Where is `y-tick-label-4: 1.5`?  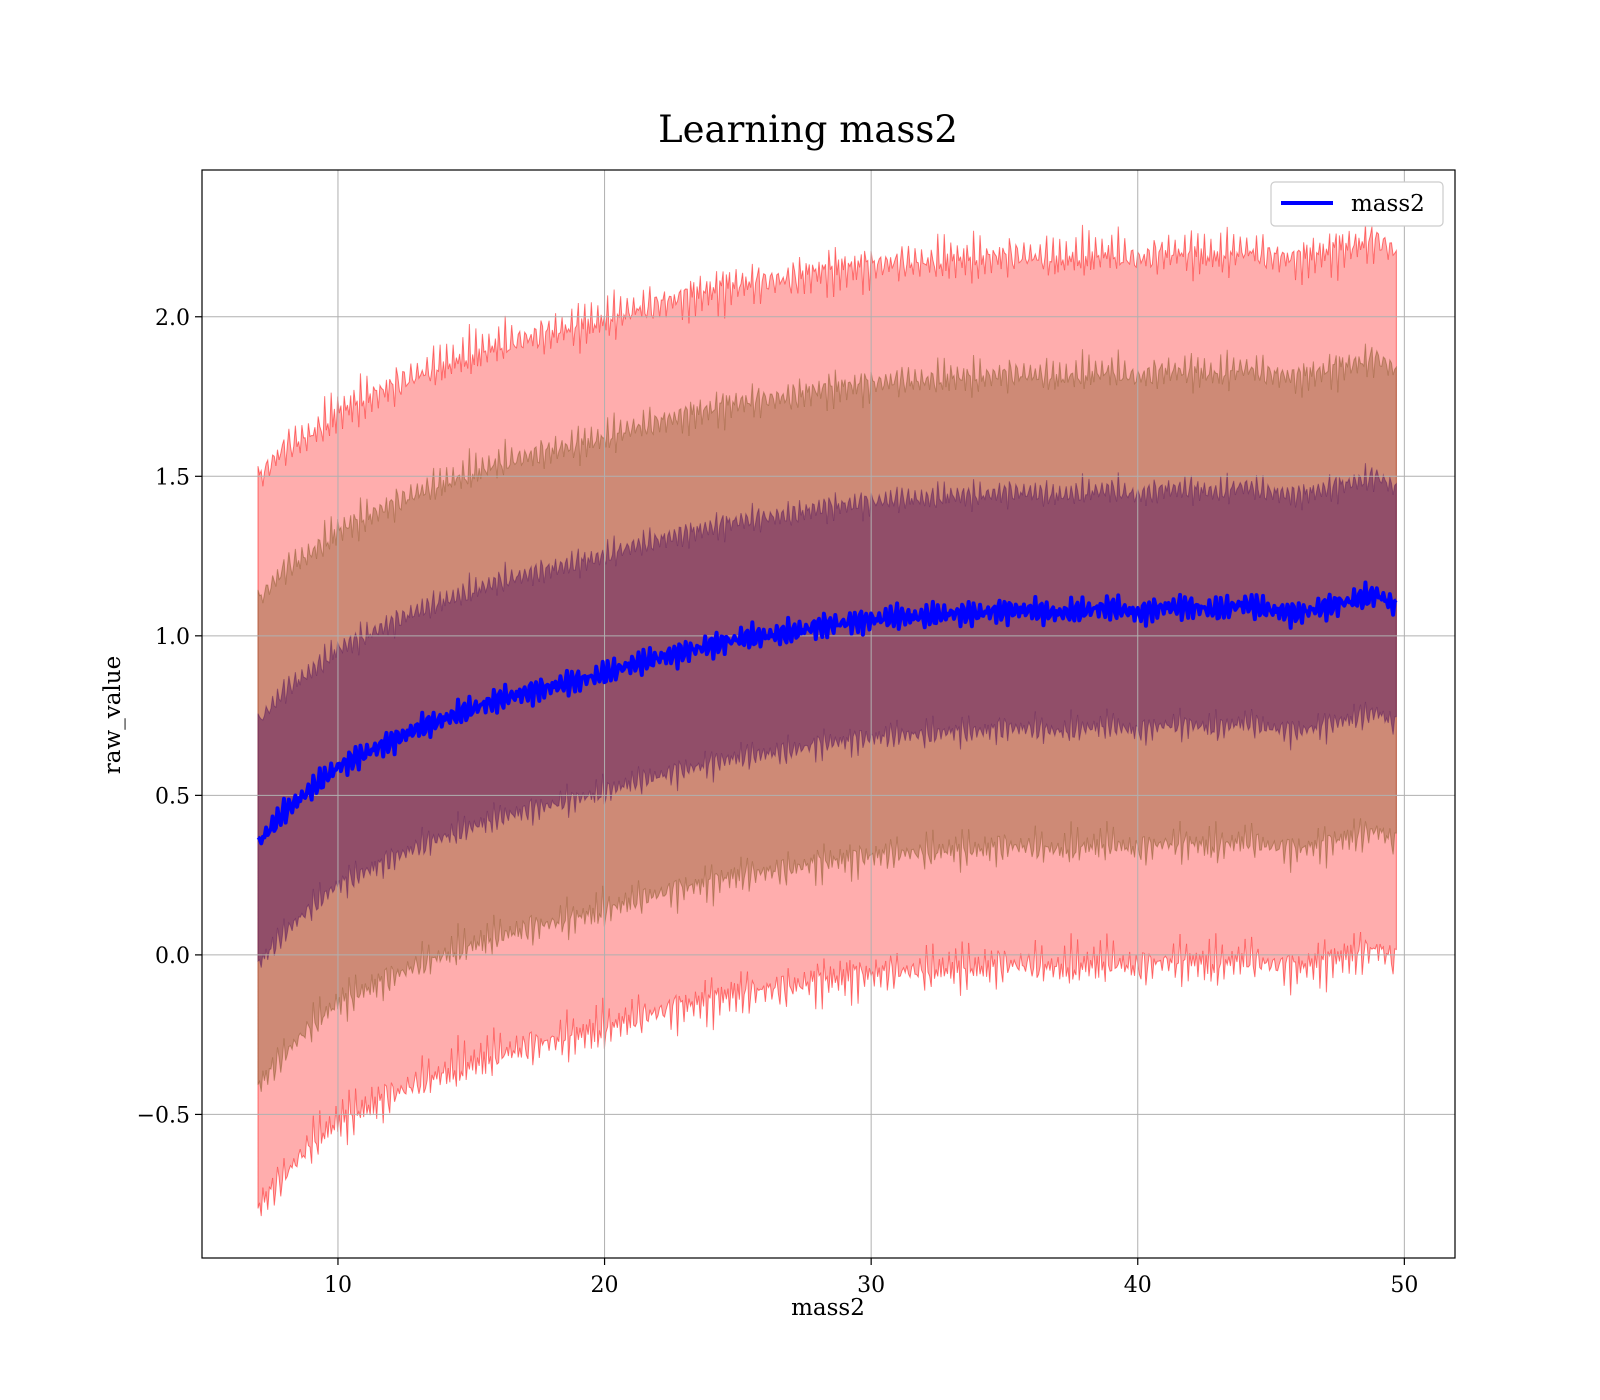
y-tick-label-4: 1.5 is located at coordinates (172, 477).